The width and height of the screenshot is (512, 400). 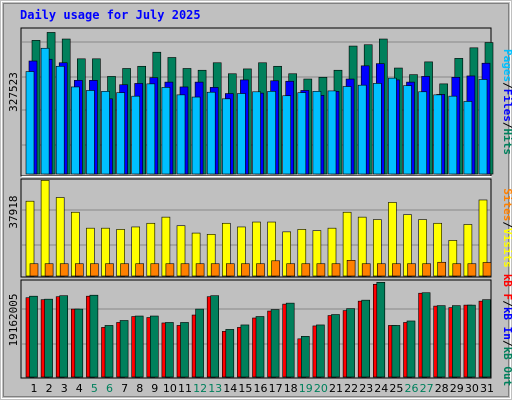 What do you see at coordinates (351, 388) in the screenshot?
I see `day-label: 22` at bounding box center [351, 388].